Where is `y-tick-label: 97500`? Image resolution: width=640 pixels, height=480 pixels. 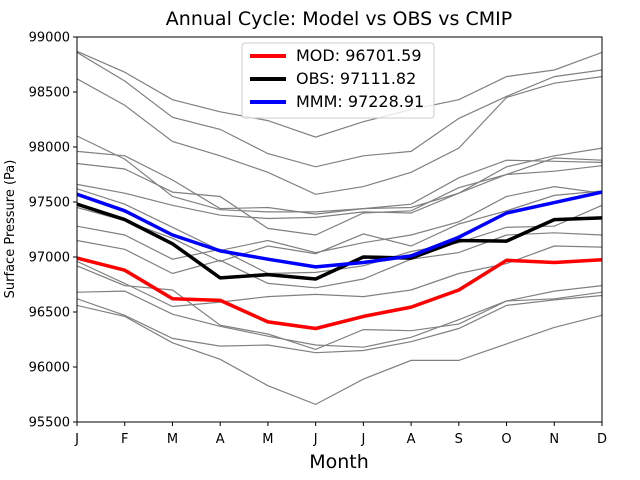 y-tick-label: 97500 is located at coordinates (49, 203).